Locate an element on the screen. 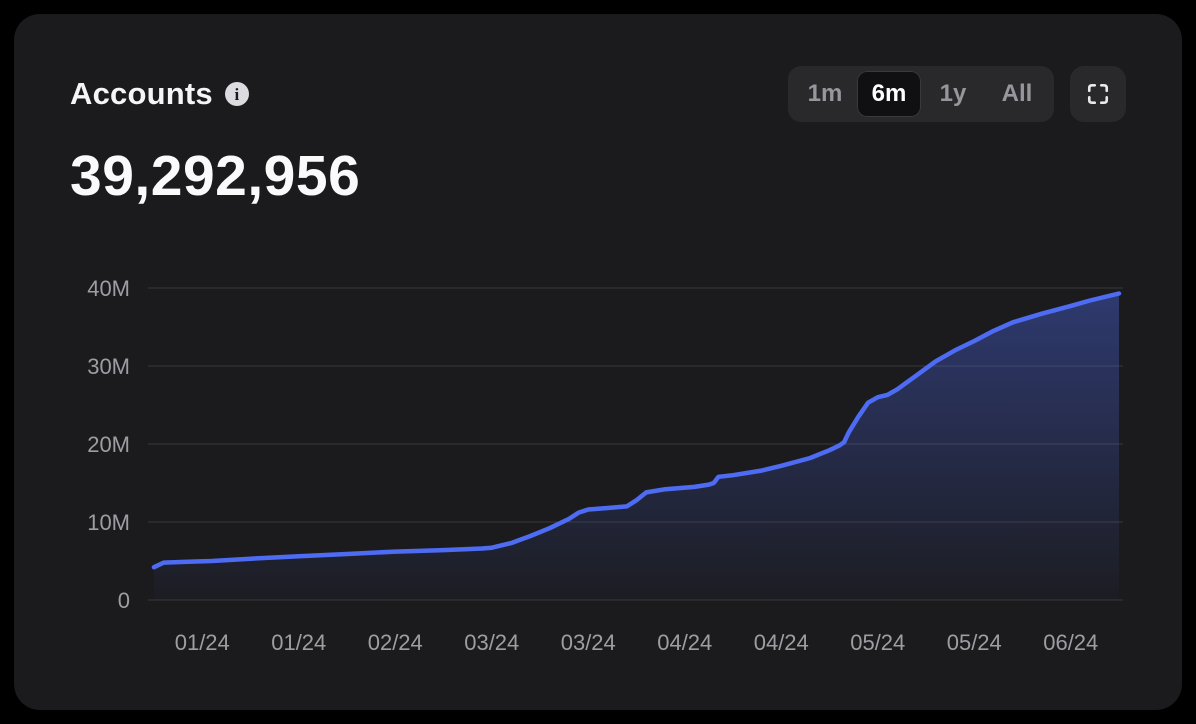 The image size is (1196, 724). range-button-1y: 1y is located at coordinates (953, 94).